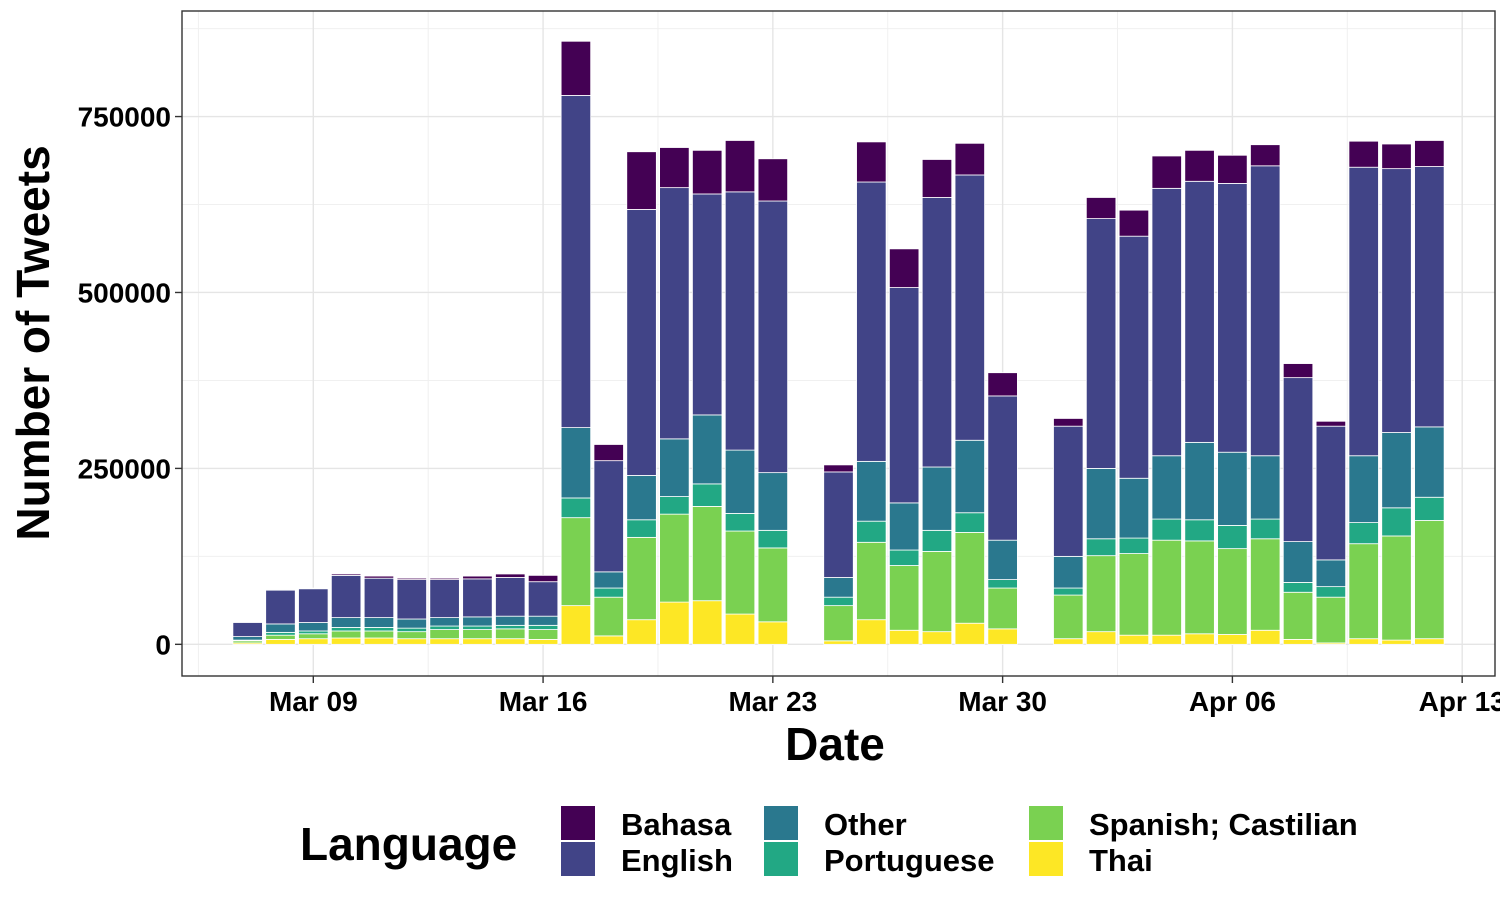 The height and width of the screenshot is (900, 1500). Describe the element at coordinates (1091, 860) in the screenshot. I see `legend-item-thai: Thai` at that location.